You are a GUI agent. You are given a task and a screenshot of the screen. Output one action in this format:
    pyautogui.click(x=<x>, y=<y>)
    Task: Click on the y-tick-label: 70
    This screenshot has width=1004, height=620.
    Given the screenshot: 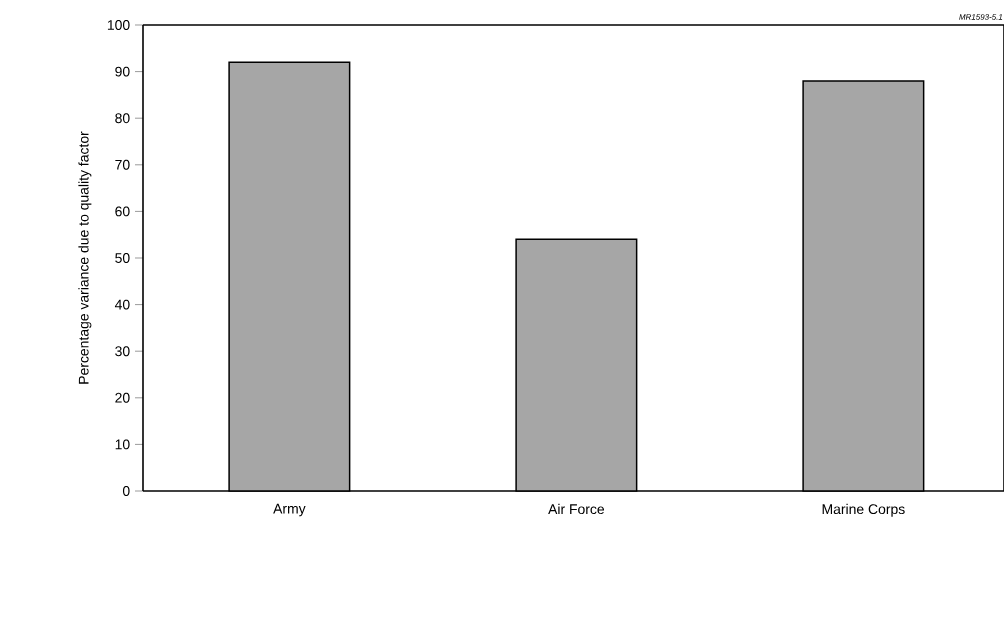 What is the action you would take?
    pyautogui.click(x=122, y=164)
    